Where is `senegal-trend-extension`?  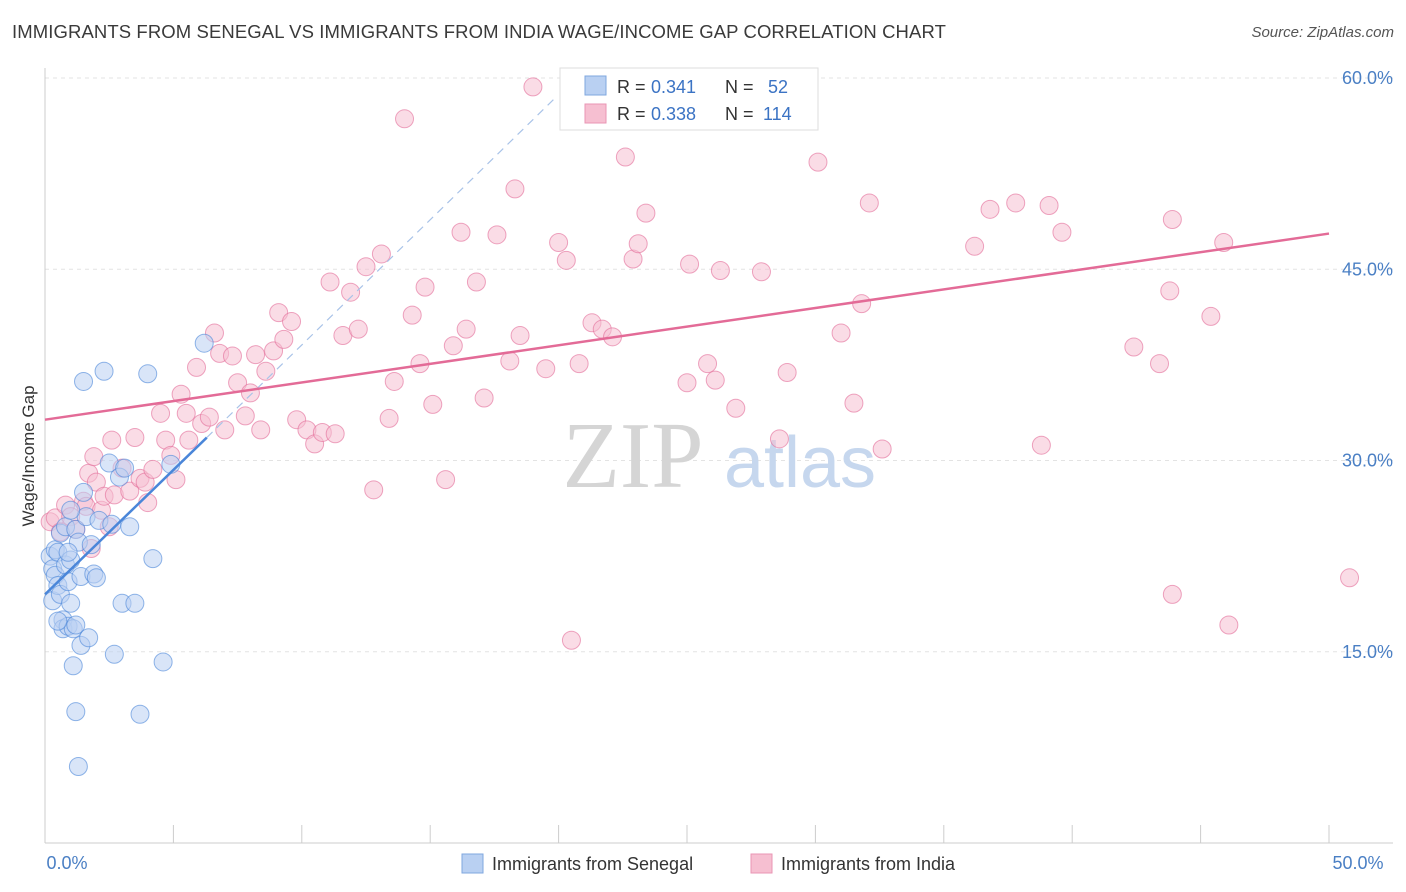
senegal-trend-extension is located at coordinates (381, 267).